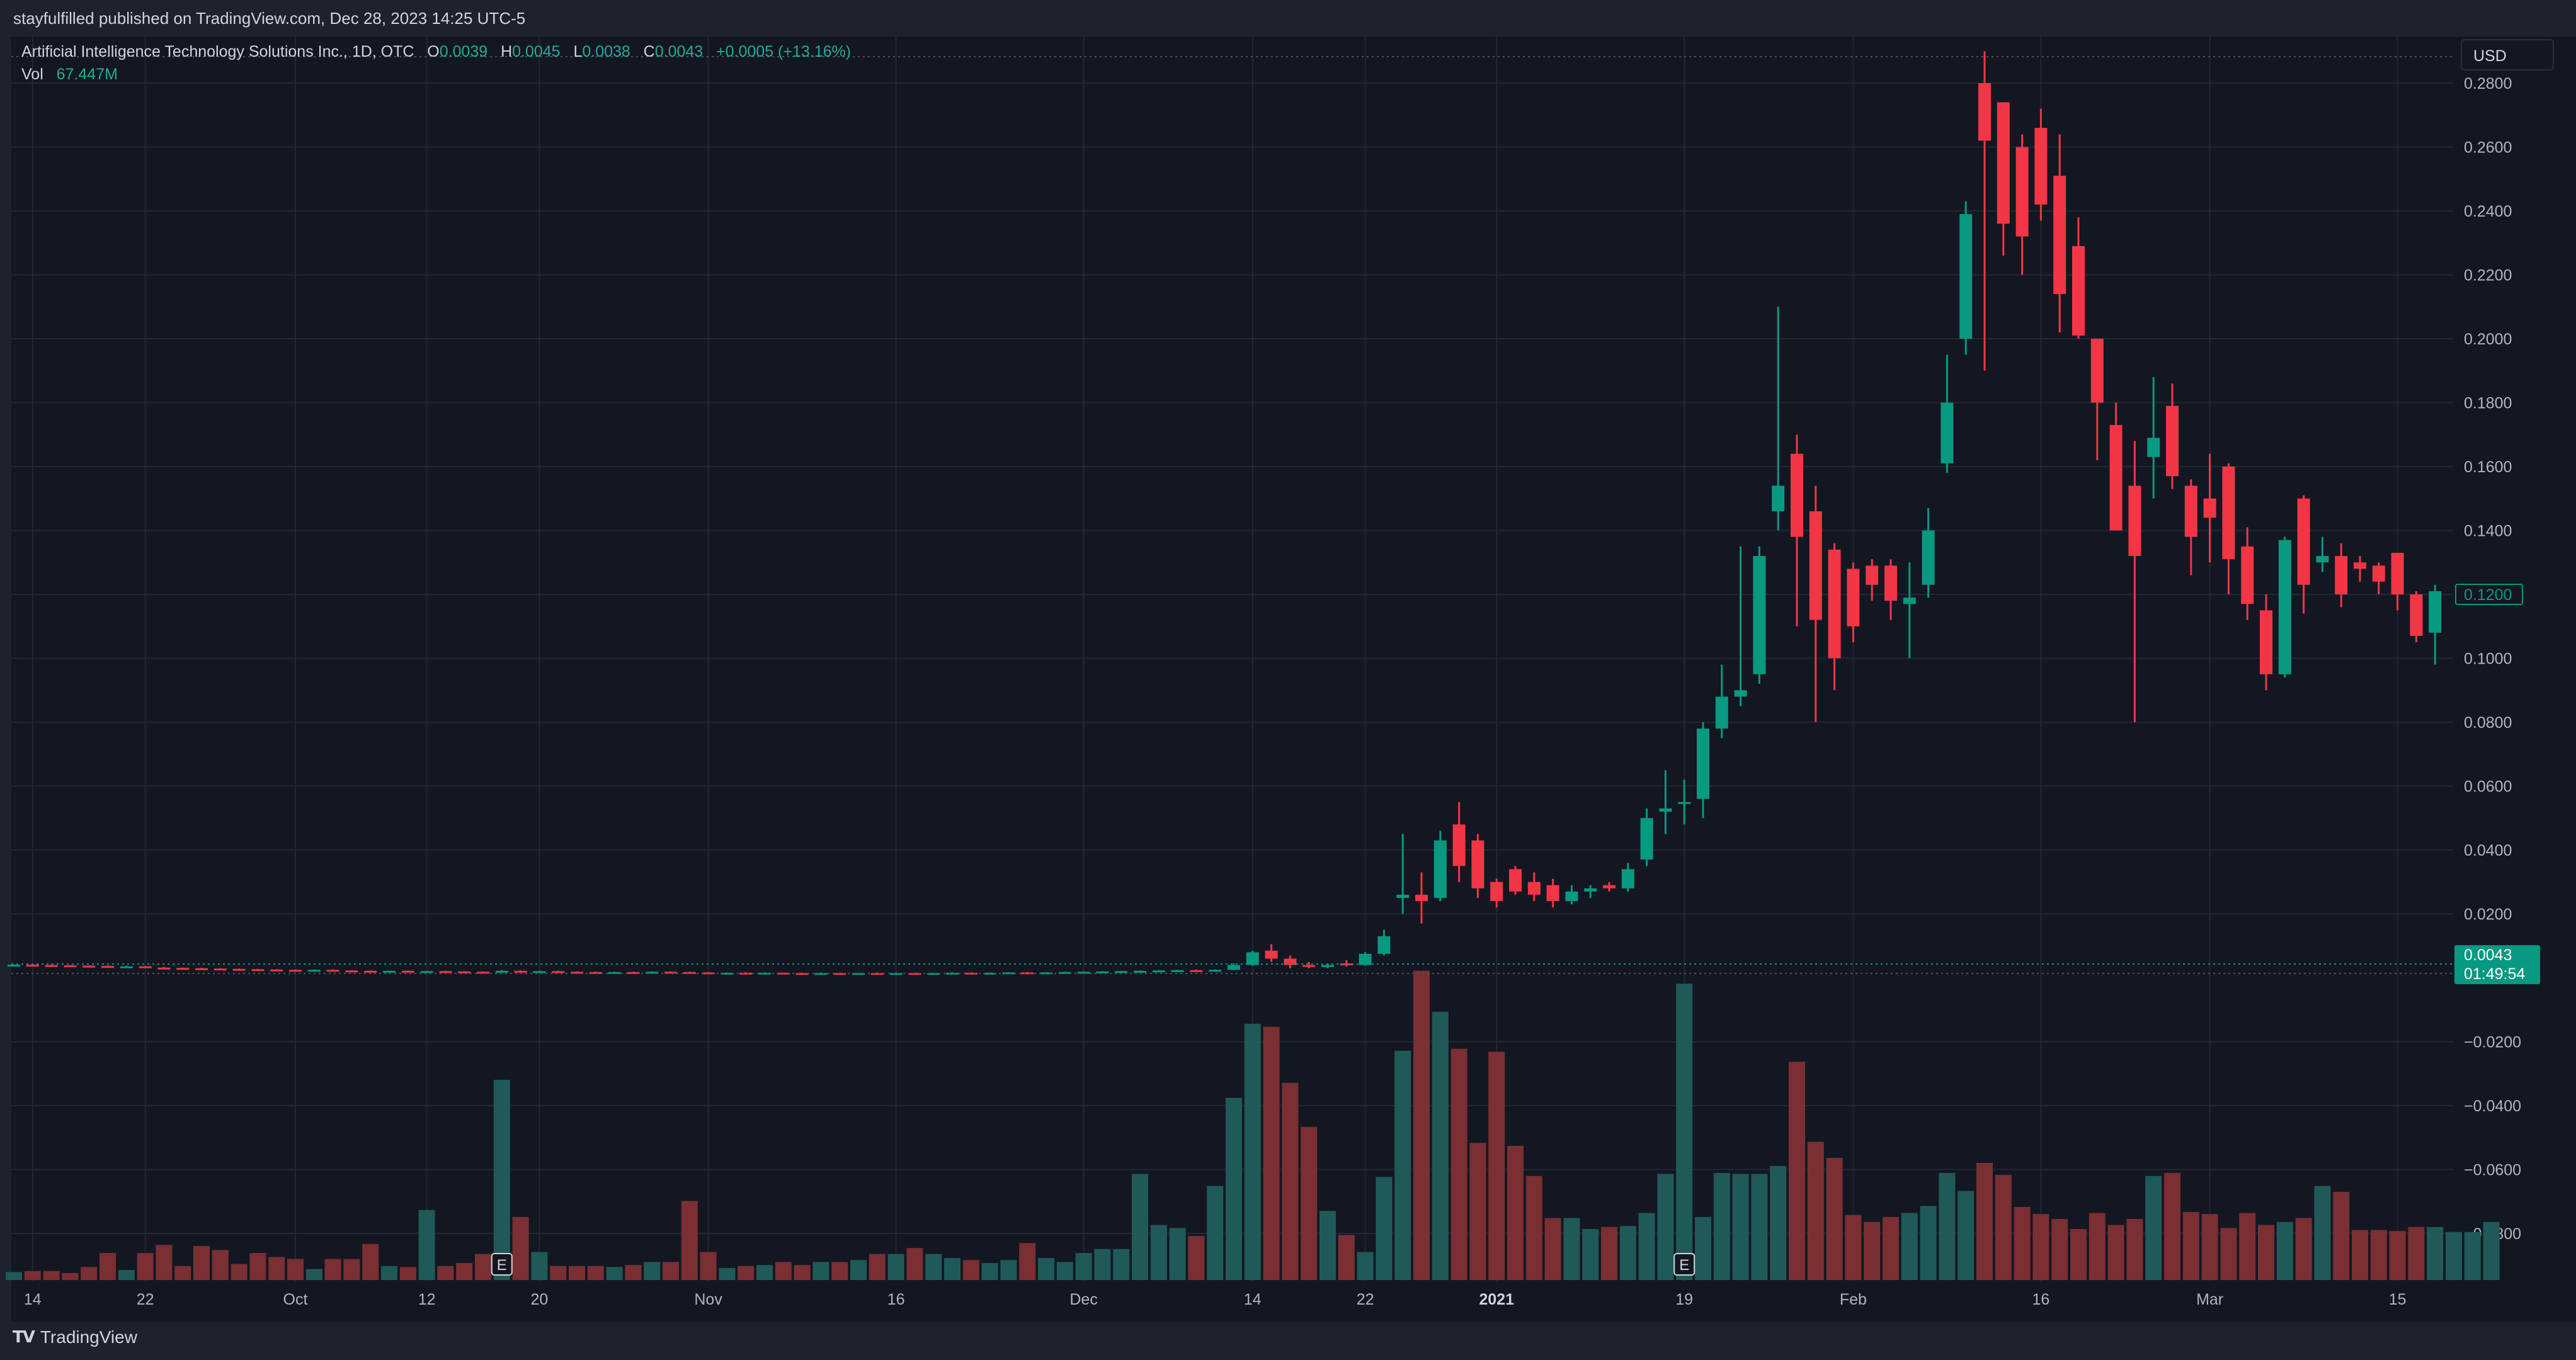 The width and height of the screenshot is (2576, 1360). Describe the element at coordinates (2488, 659) in the screenshot. I see `price-tick-label: 0.1000` at that location.